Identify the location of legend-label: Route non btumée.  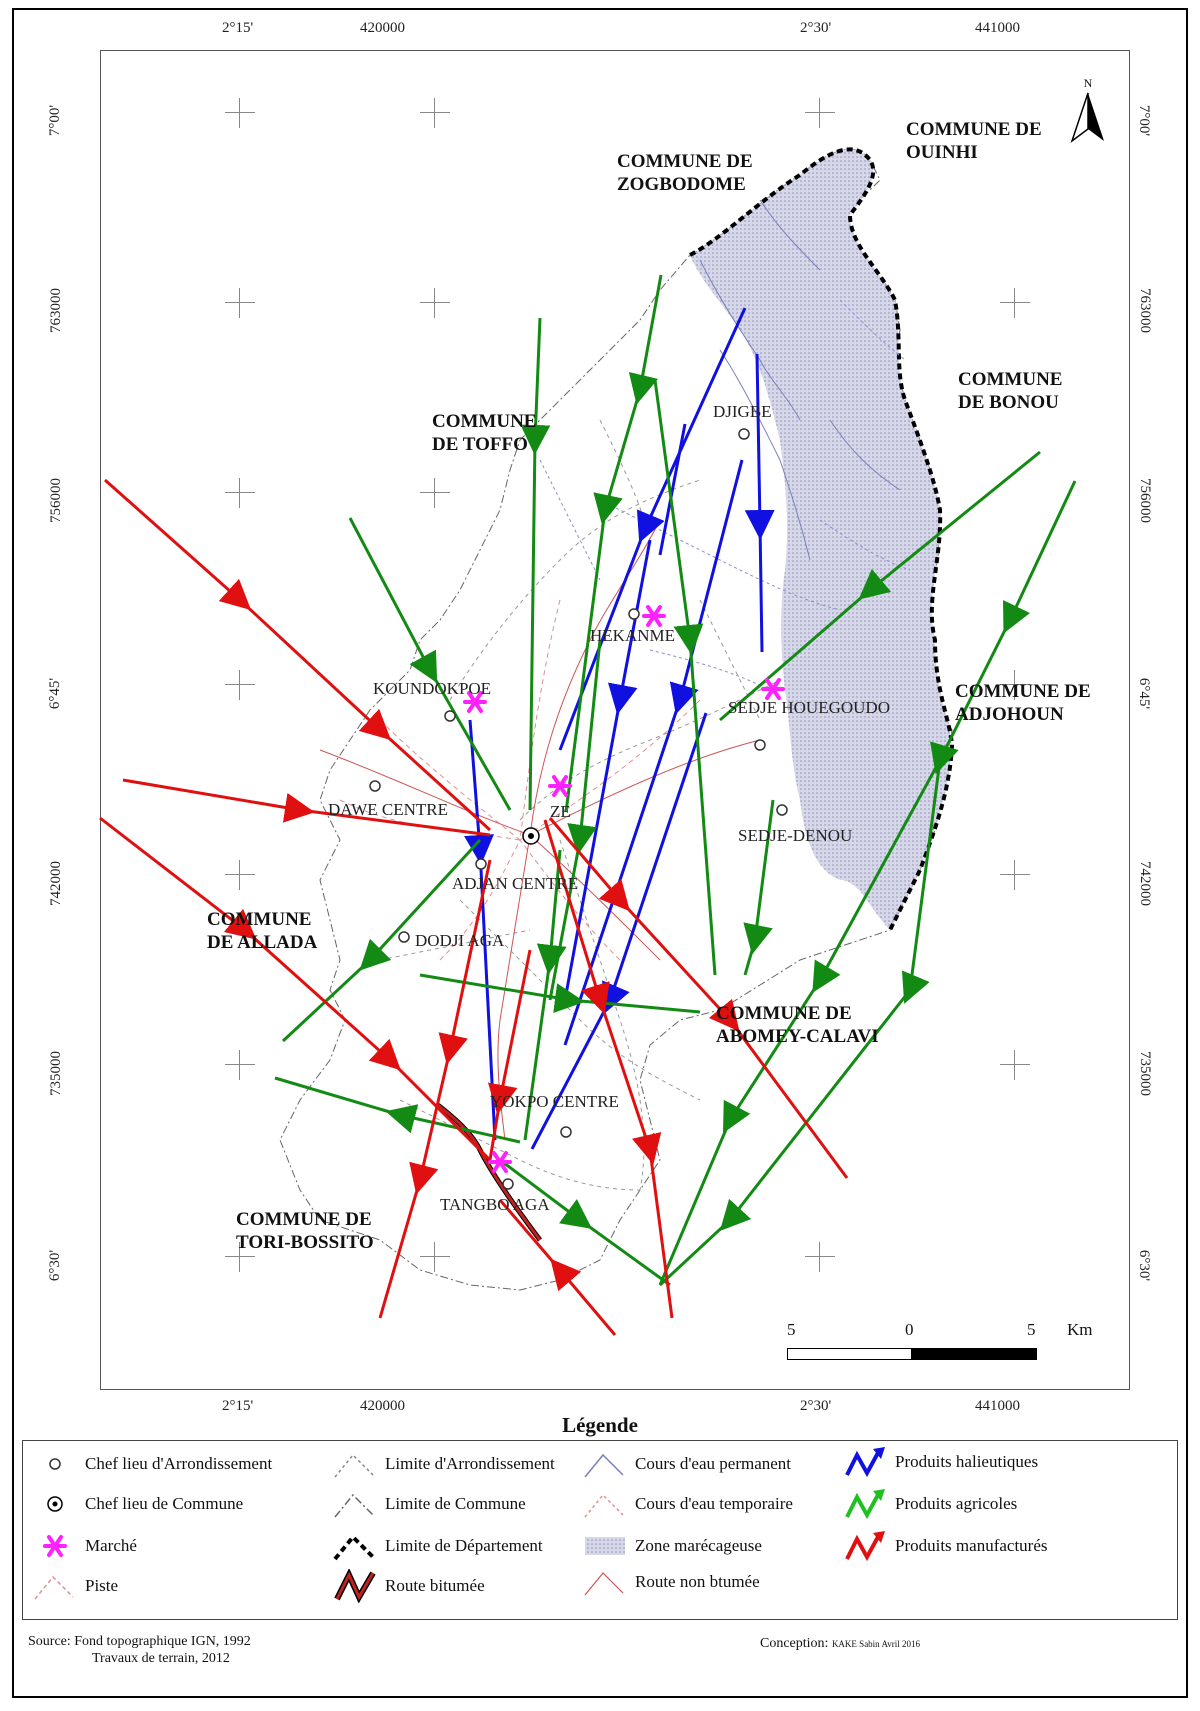
(697, 1582).